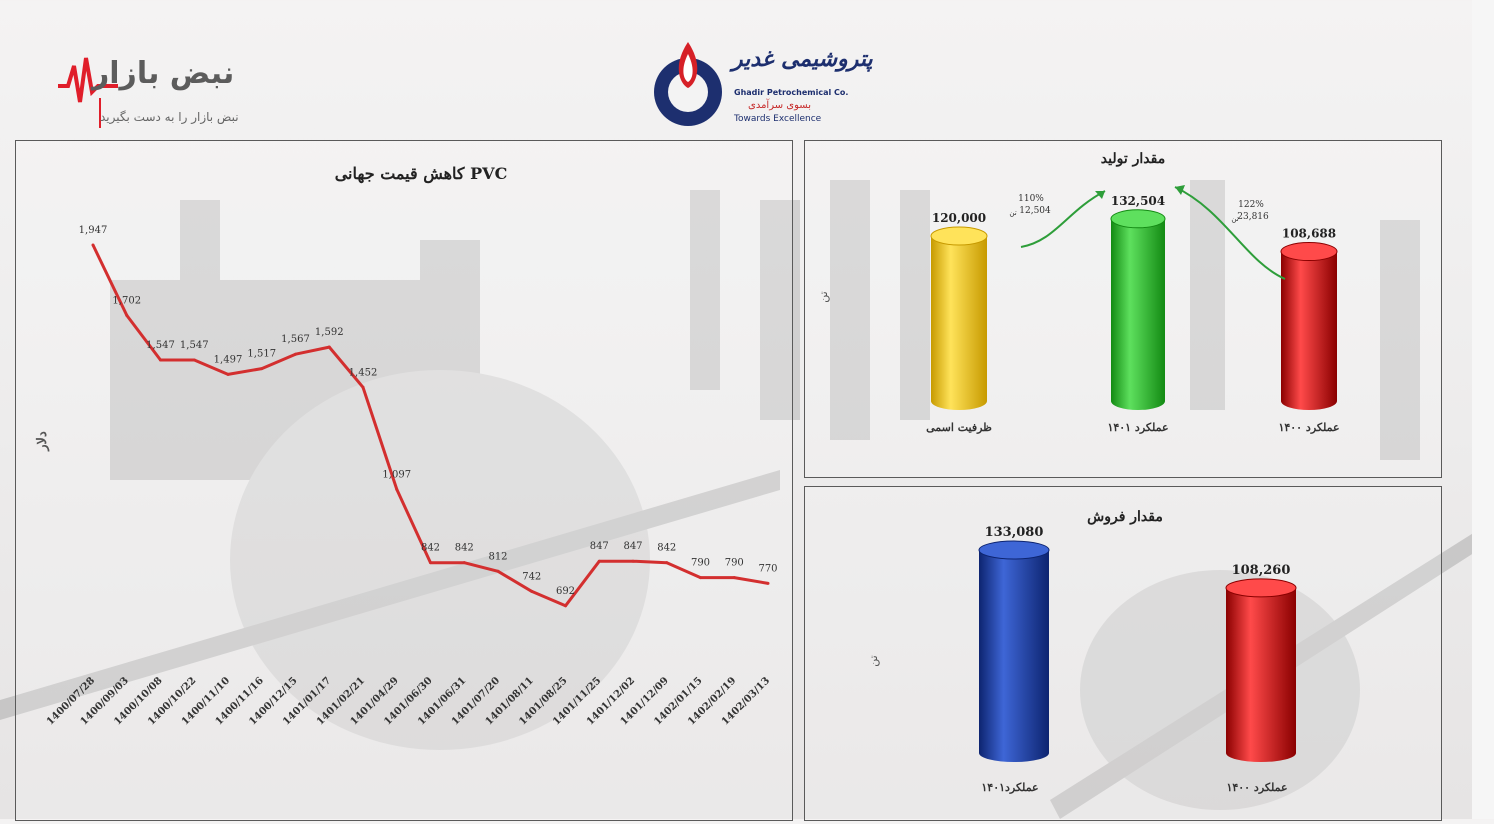 This screenshot has height=824, width=1494. What do you see at coordinates (497, 556) in the screenshot?
I see `data-label: 812` at bounding box center [497, 556].